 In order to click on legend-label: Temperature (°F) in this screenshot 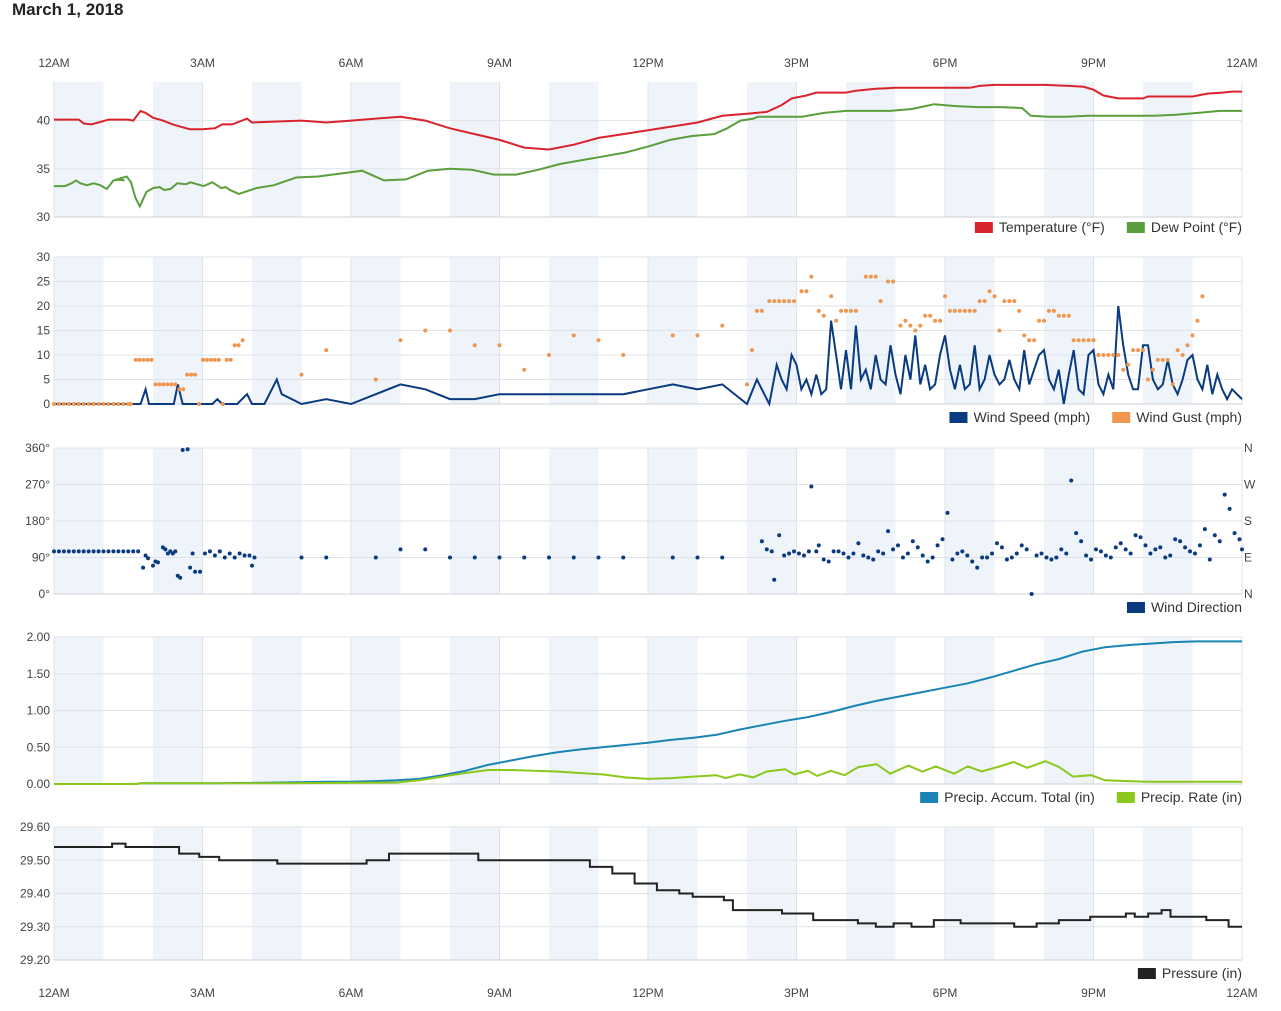, I will do `click(1052, 227)`.